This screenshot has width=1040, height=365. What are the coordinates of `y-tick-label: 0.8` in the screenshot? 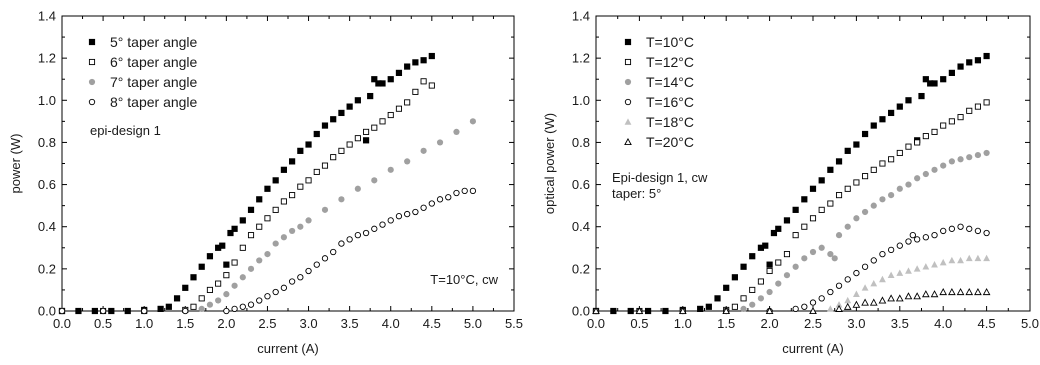 It's located at (581, 142).